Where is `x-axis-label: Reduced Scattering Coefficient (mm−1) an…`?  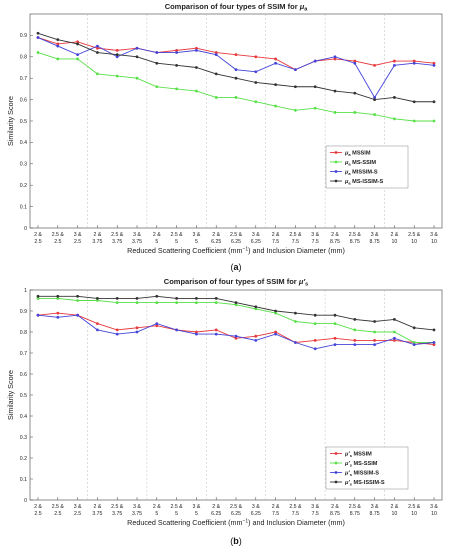 x-axis-label: Reduced Scattering Coefficient (mm−1) an… is located at coordinates (236, 522).